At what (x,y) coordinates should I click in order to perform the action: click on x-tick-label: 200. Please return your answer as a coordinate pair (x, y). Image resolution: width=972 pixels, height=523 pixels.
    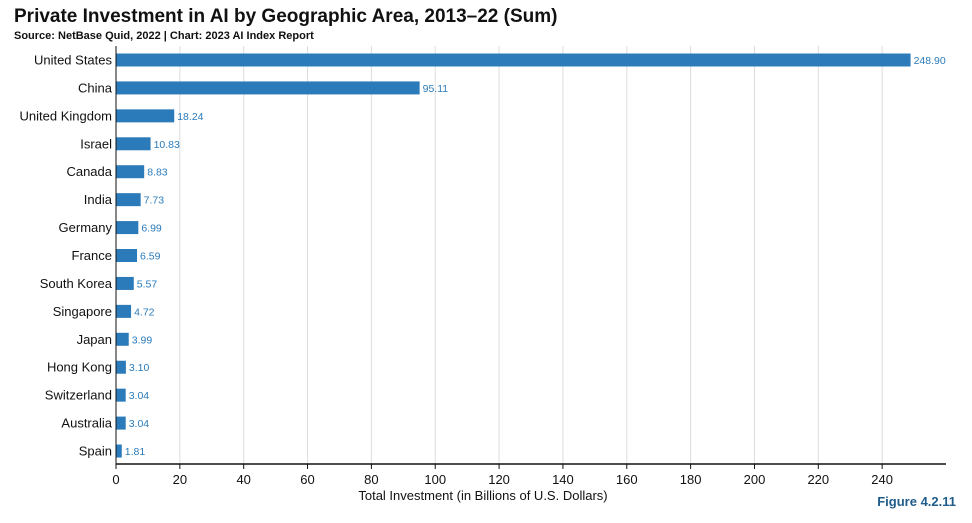
    Looking at the image, I should click on (755, 479).